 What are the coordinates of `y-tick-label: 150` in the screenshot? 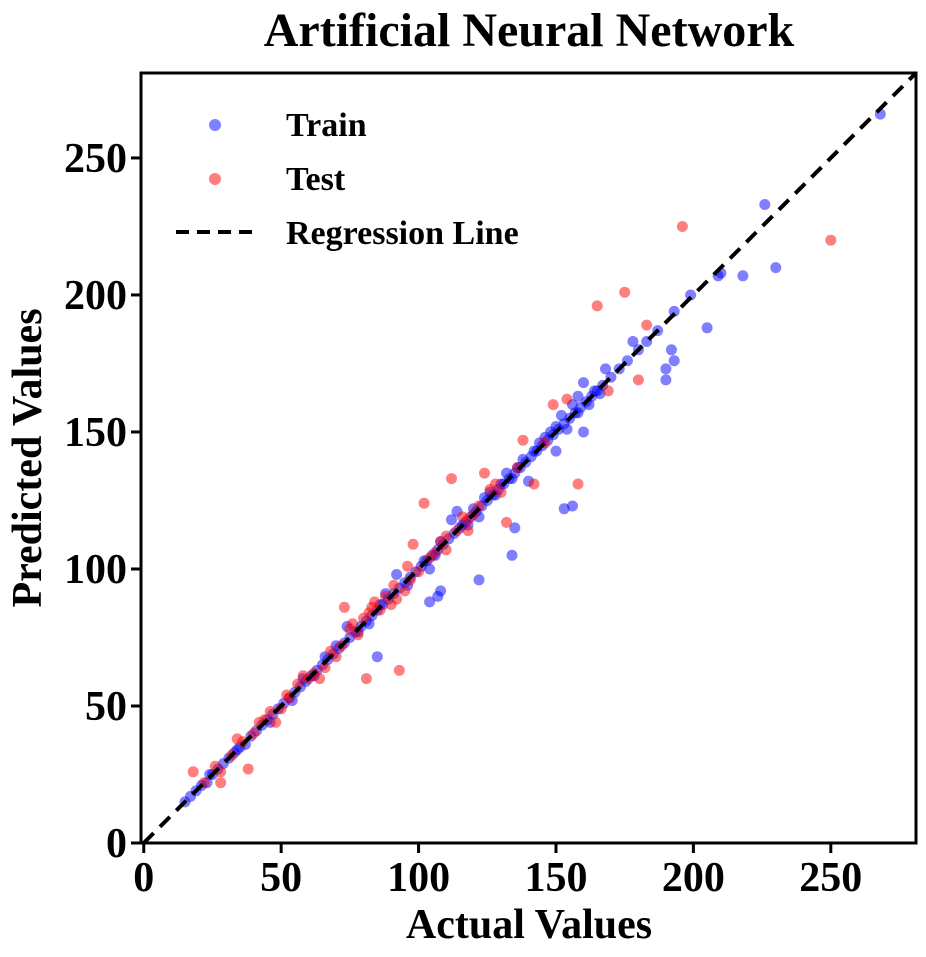 It's located at (95, 433).